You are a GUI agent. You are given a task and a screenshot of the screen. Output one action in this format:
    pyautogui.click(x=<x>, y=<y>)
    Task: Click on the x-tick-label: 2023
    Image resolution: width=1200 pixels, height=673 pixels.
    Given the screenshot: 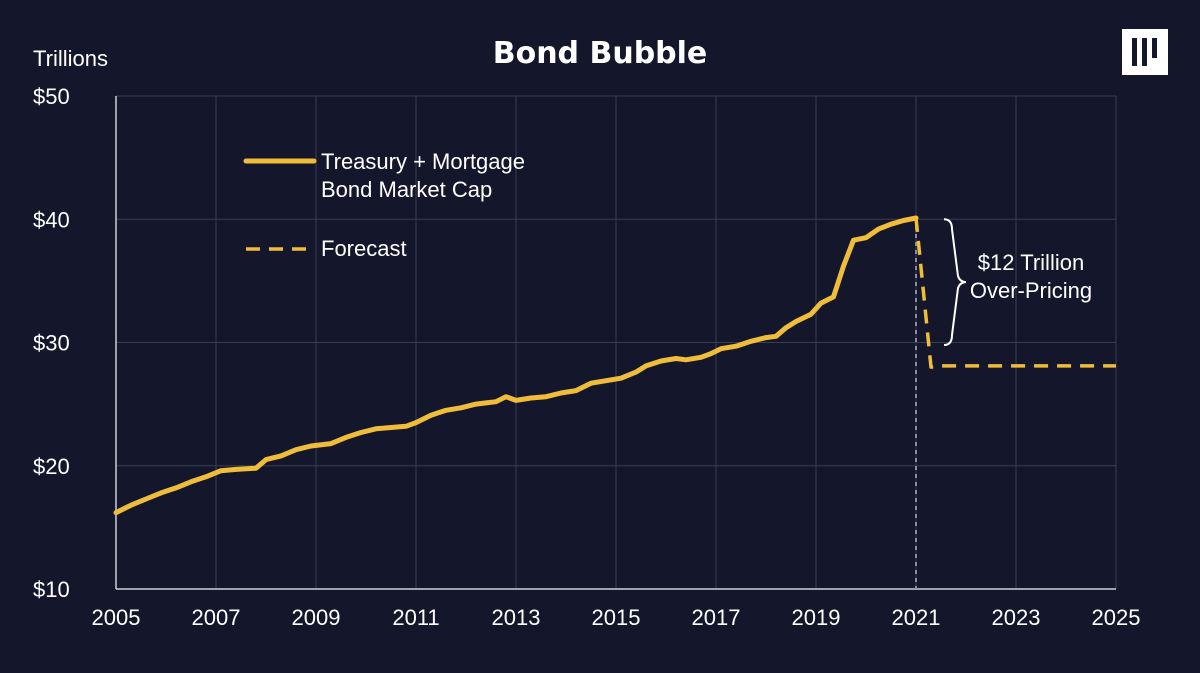 What is the action you would take?
    pyautogui.click(x=1016, y=617)
    